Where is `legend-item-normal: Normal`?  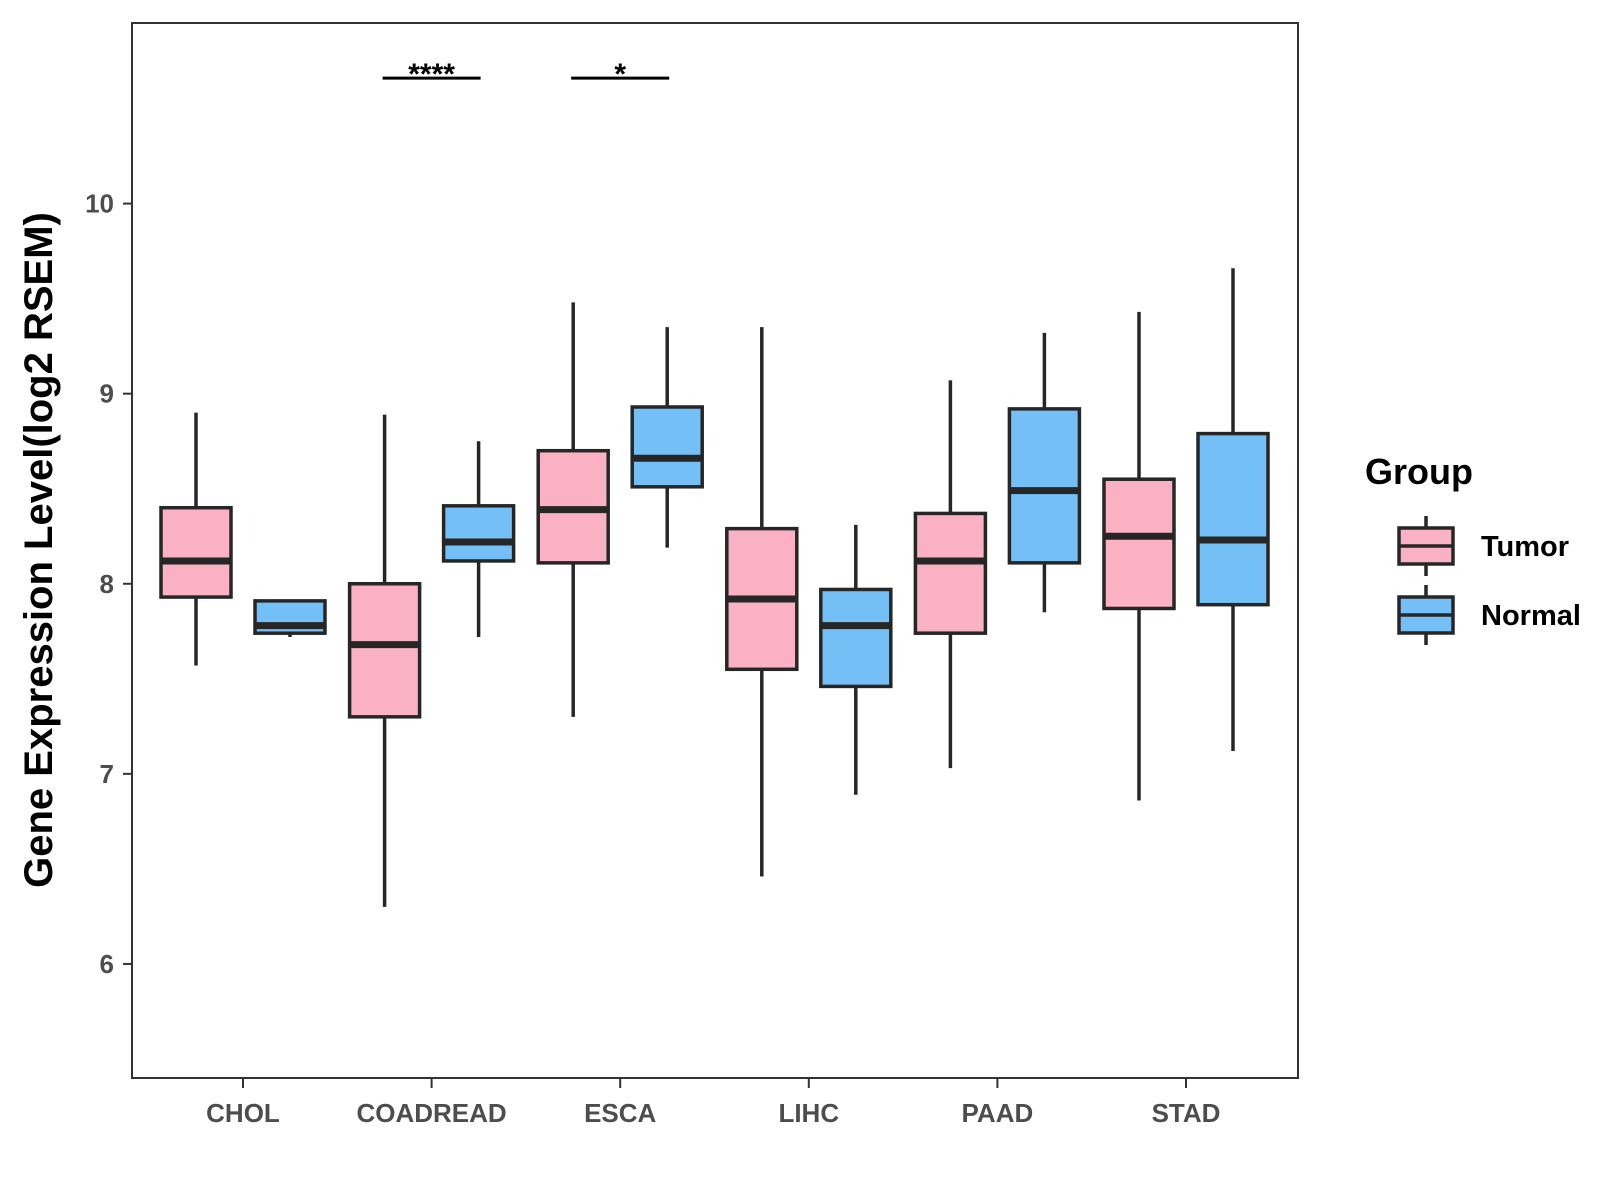 legend-item-normal: Normal is located at coordinates (1489, 615).